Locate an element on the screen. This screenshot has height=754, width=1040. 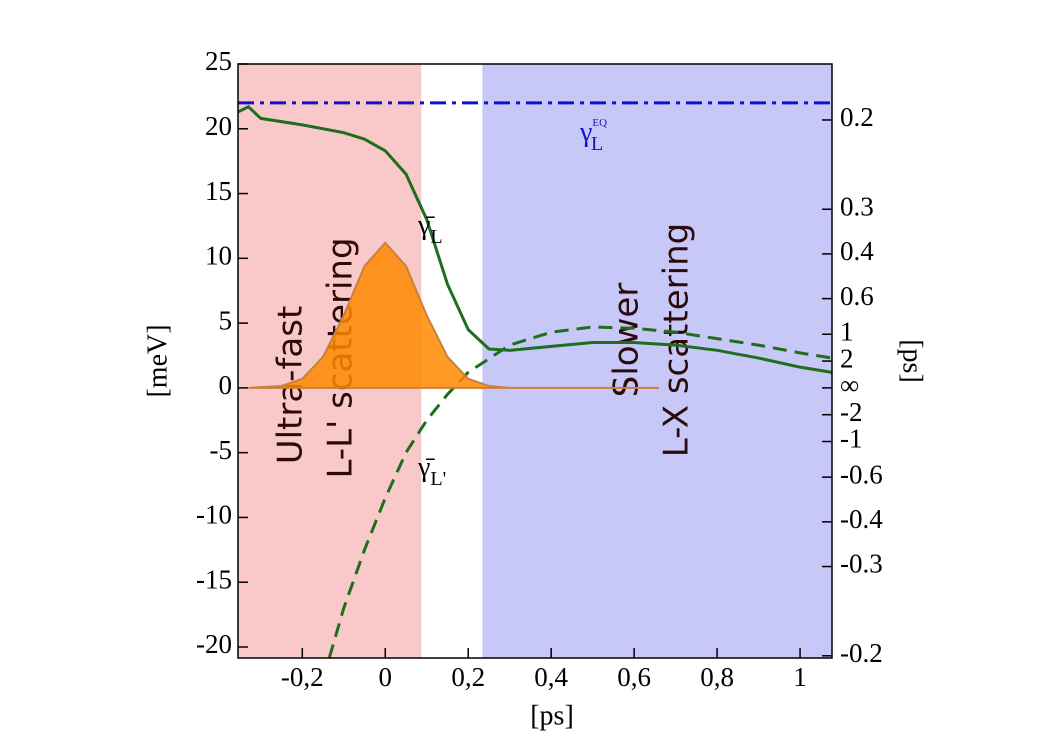
y2-tick-label: -0.2 is located at coordinates (861, 653).